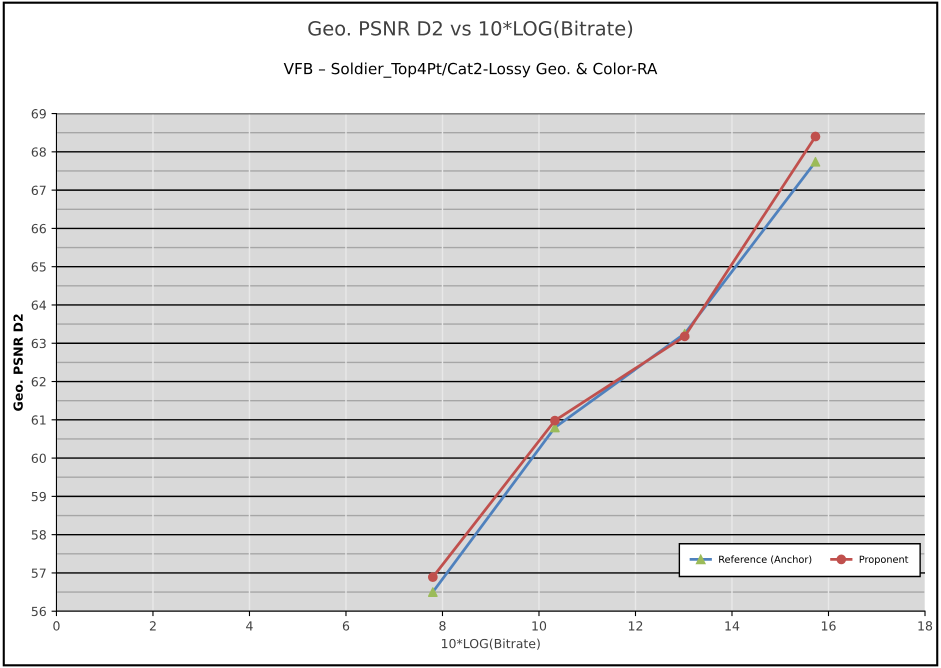  I want to click on x-tick-label: 16, so click(829, 626).